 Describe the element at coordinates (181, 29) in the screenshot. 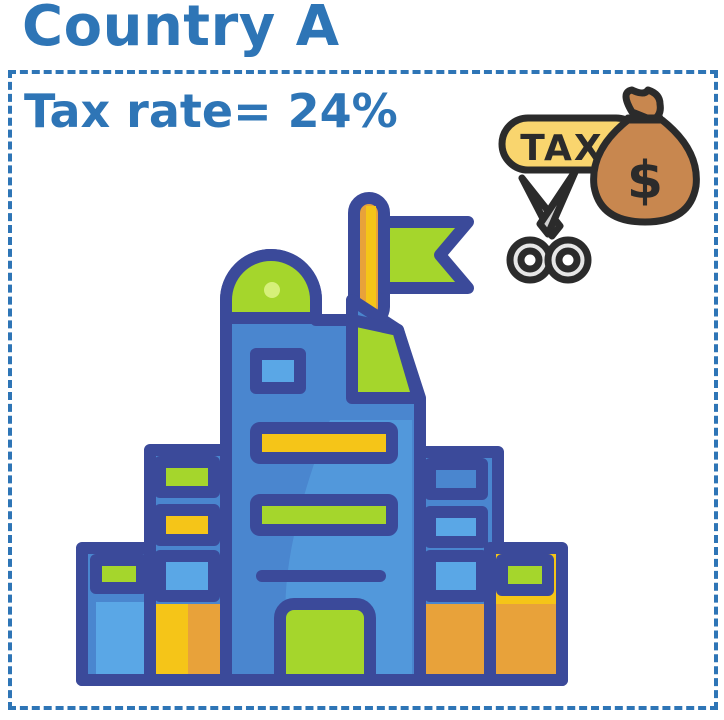

I see `page-title: Country A` at that location.